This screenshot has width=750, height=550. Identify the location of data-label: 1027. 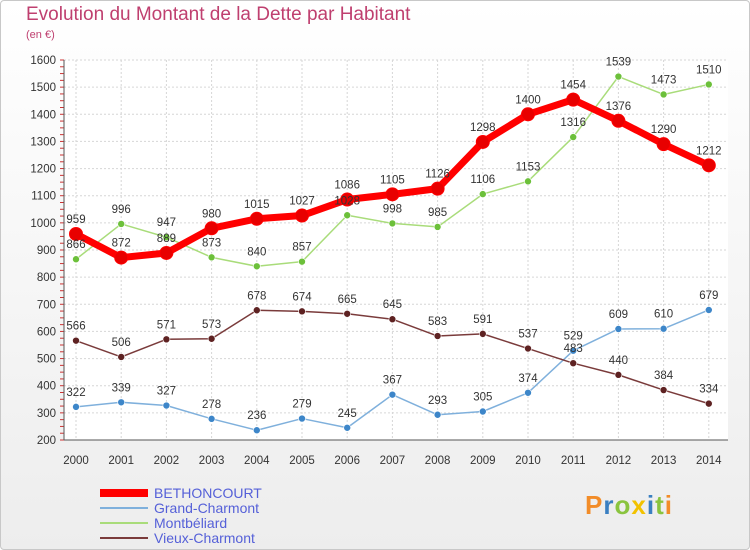
(302, 202).